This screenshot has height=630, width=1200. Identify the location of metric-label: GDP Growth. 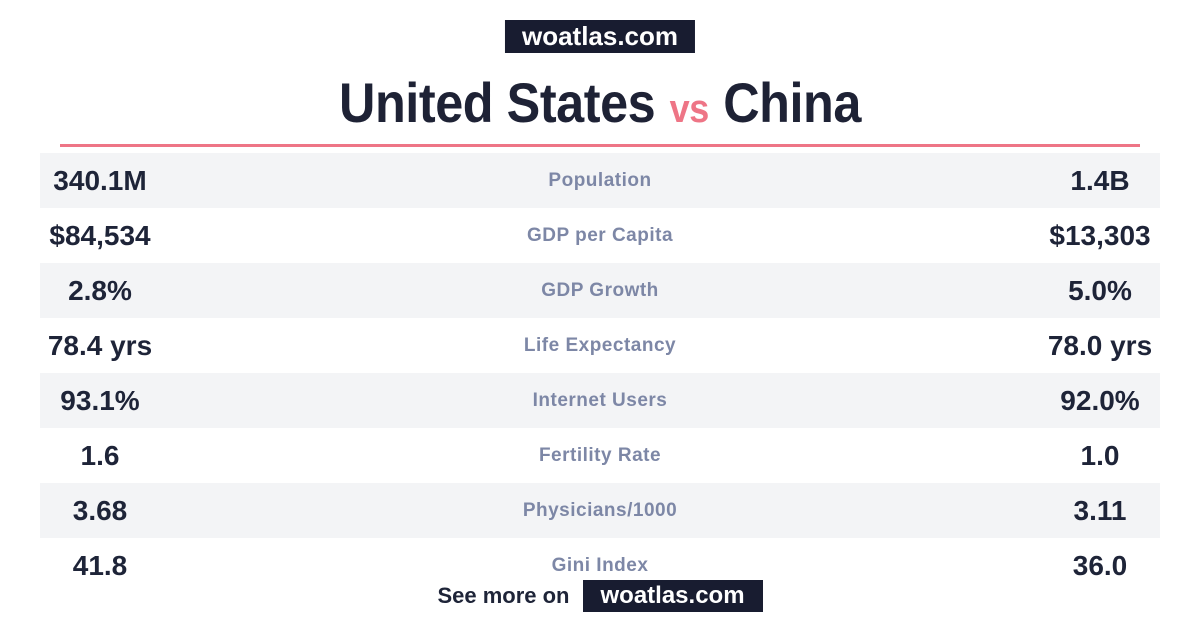
(600, 290).